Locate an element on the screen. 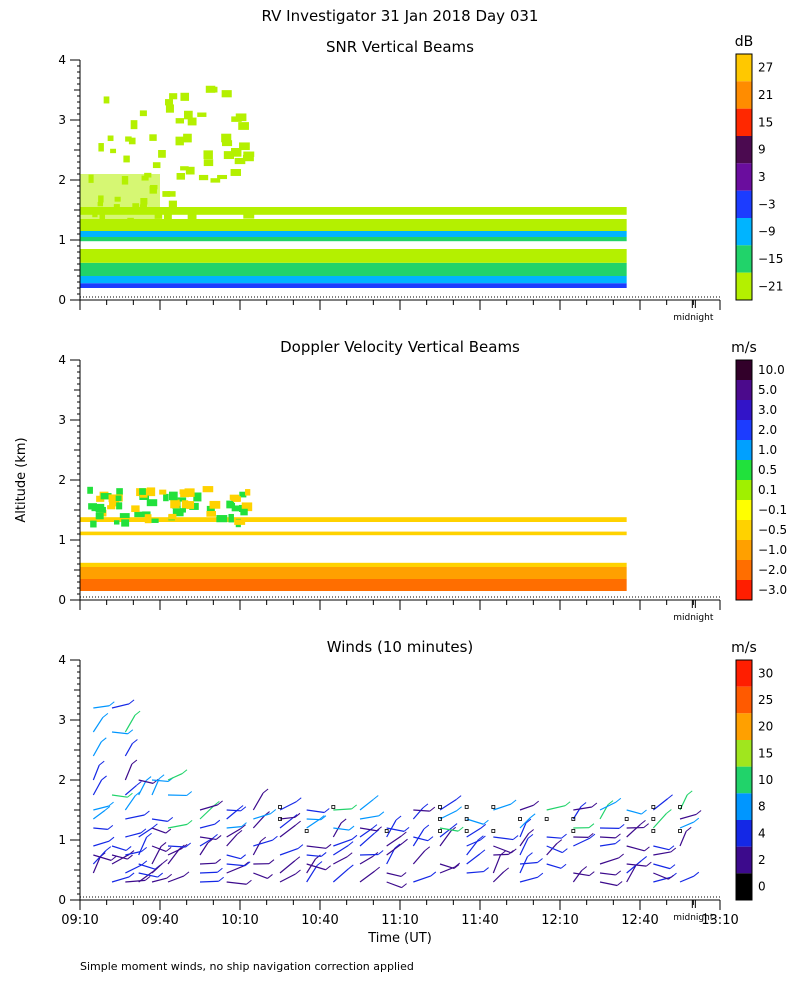  colorbar-label: −9 is located at coordinates (767, 232).